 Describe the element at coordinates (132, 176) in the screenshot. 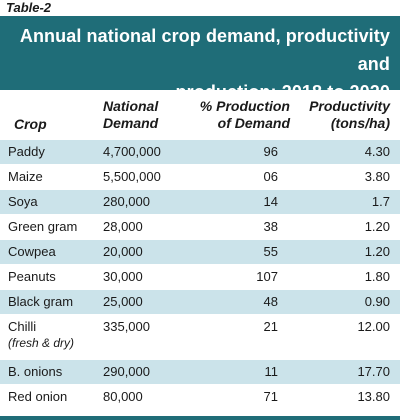

I see `cell-demand: 5,500,000` at that location.